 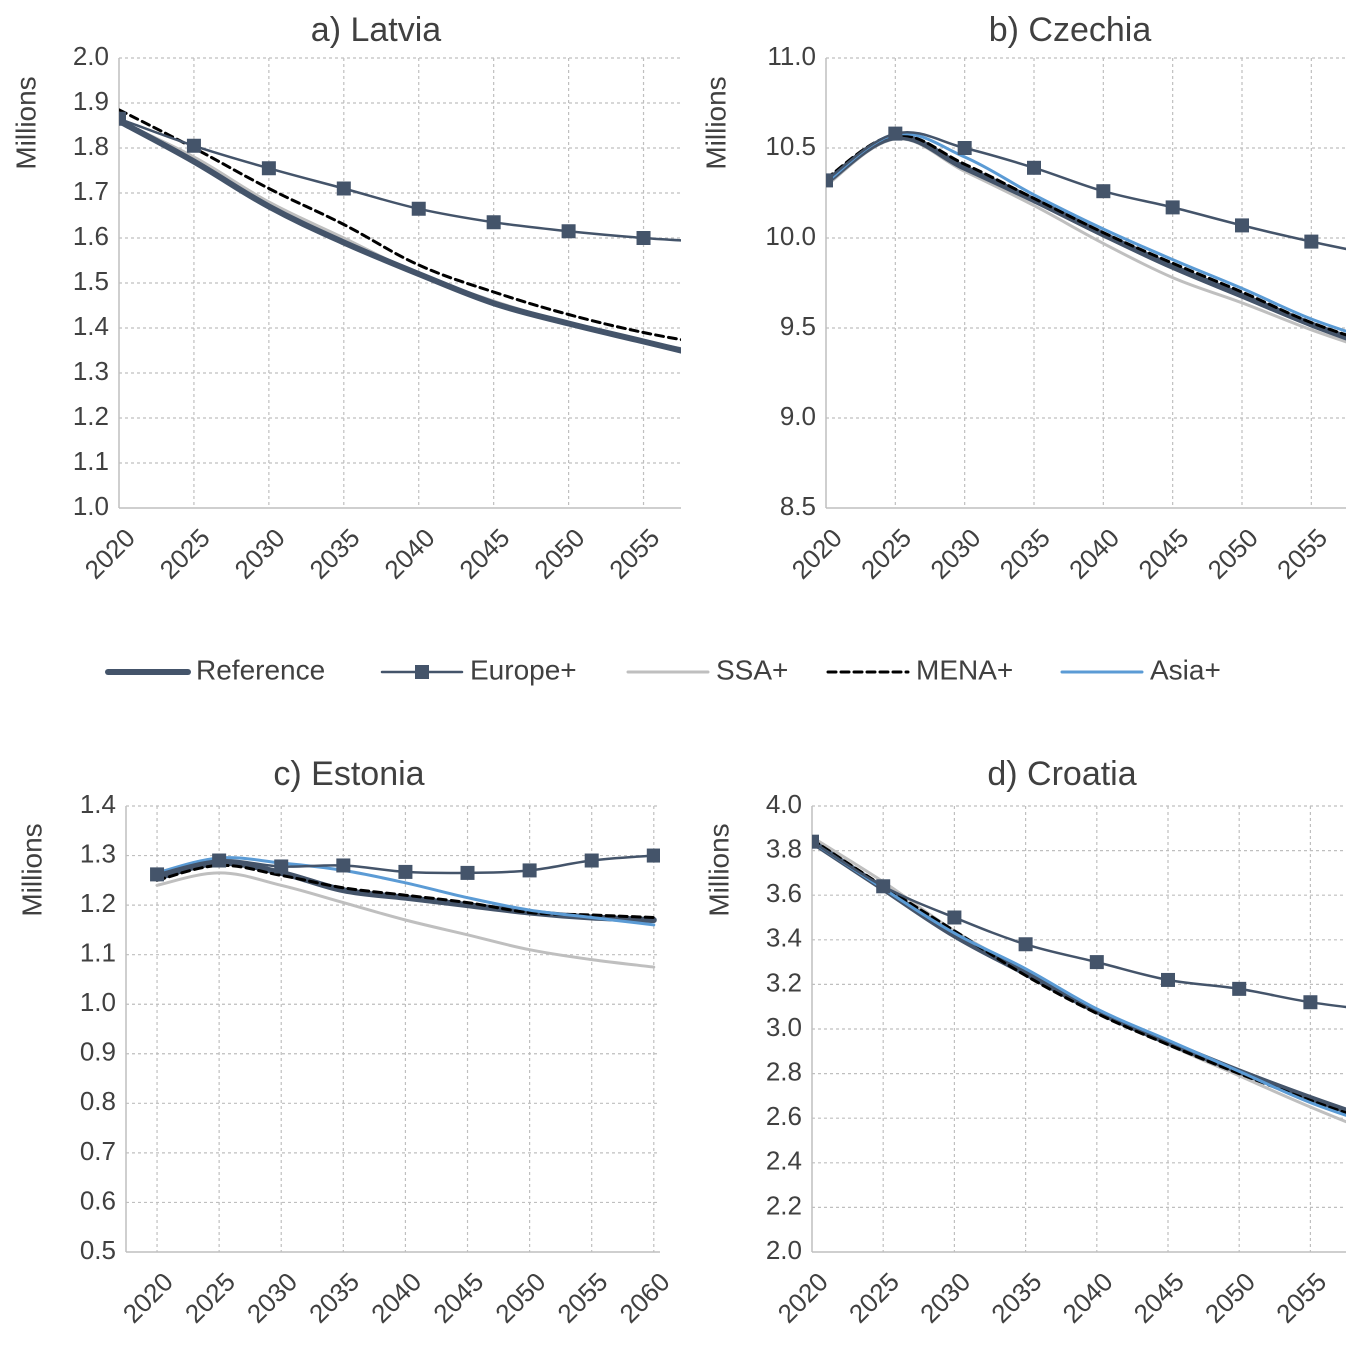 I want to click on legend-label-mena: MENA+, so click(x=964, y=669).